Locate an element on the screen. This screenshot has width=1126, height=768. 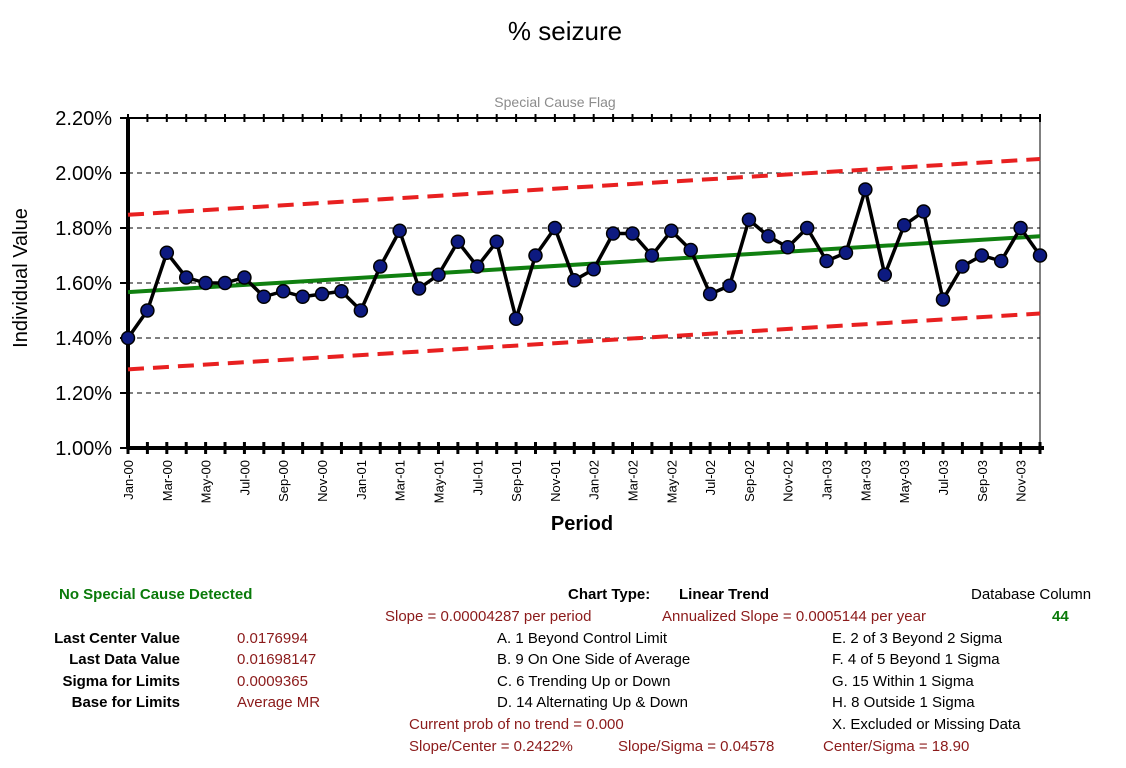
annualized-slope: Annualized Slope = 0.0005144 per year is located at coordinates (794, 616).